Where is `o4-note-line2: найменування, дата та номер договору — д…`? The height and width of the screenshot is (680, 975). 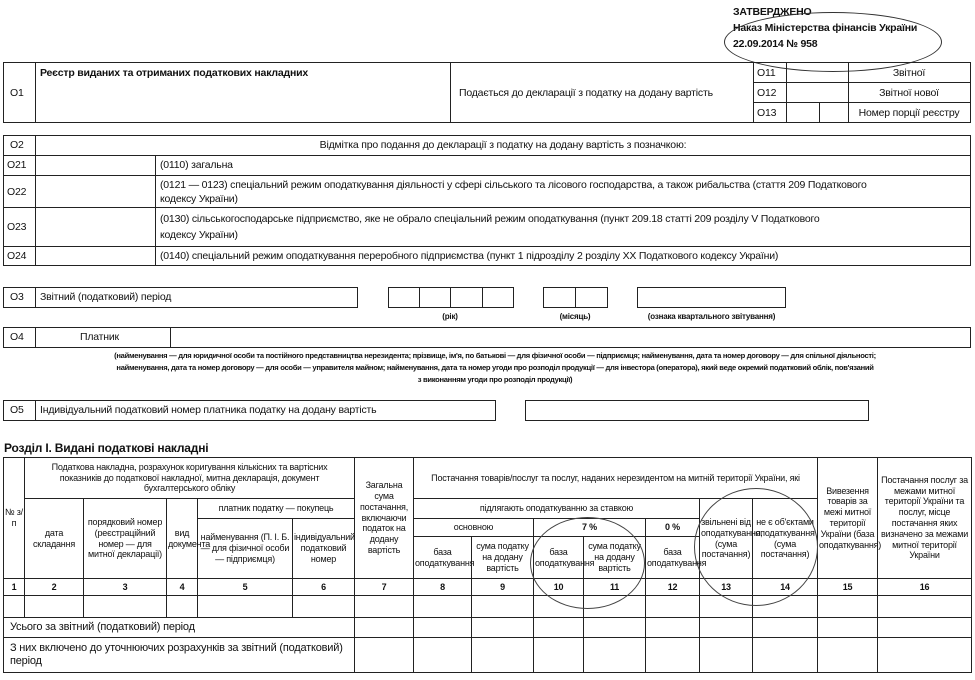 o4-note-line2: найменування, дата та номер договору — д… is located at coordinates (495, 367).